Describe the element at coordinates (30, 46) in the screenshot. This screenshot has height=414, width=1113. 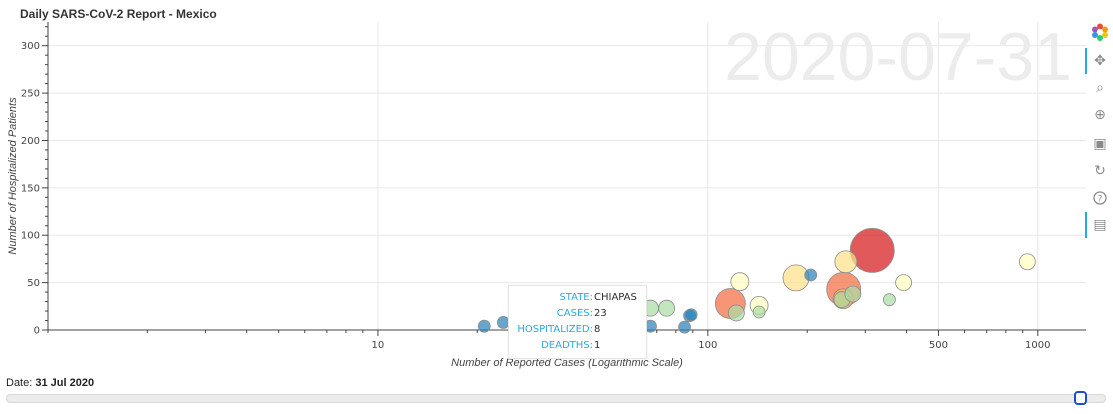
I see `y-tick-label: 300` at that location.